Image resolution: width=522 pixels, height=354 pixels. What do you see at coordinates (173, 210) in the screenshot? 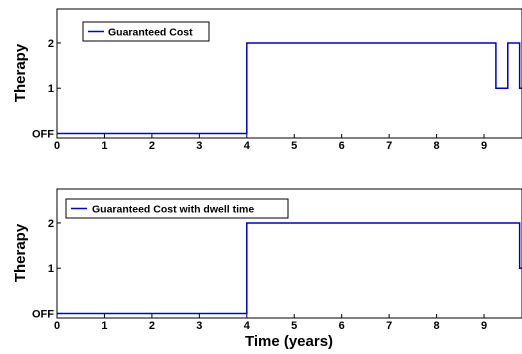
I see `legend-label: Guaranteed Cost with dwell time` at bounding box center [173, 210].